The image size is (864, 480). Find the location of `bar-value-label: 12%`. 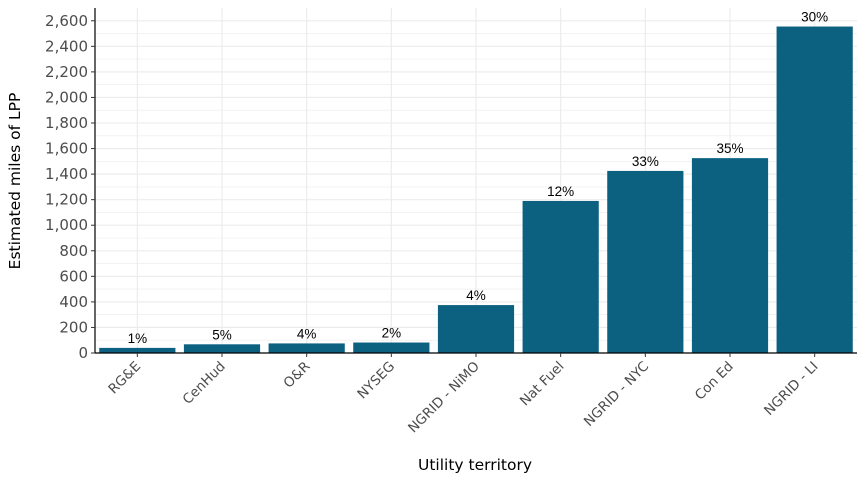

bar-value-label: 12% is located at coordinates (560, 191).